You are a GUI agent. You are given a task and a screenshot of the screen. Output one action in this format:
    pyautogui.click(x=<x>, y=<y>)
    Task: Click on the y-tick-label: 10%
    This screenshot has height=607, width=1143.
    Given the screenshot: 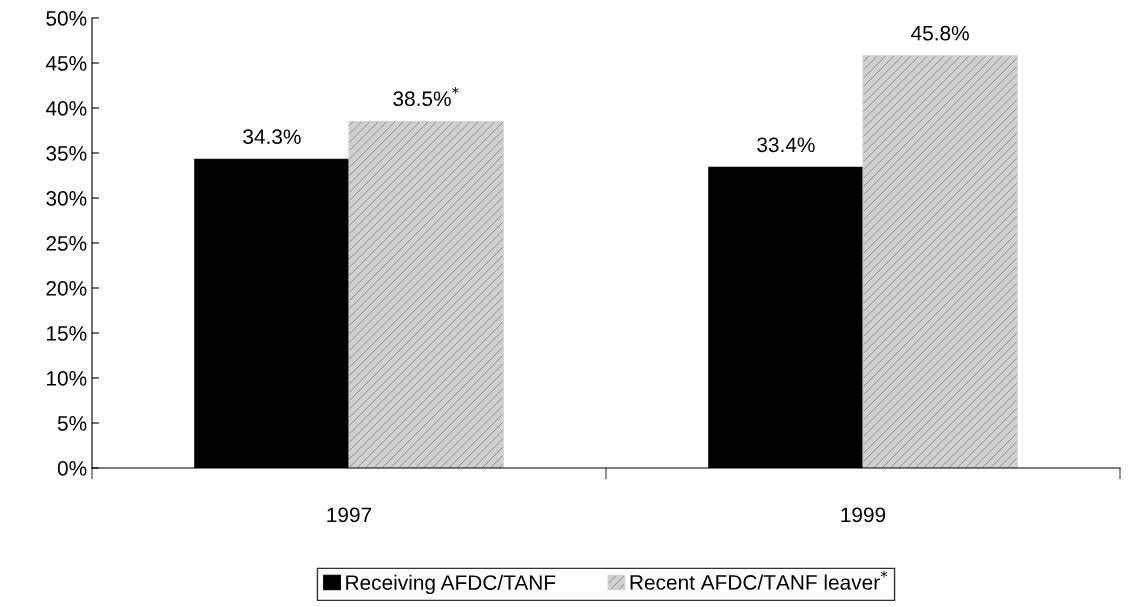 What is the action you would take?
    pyautogui.click(x=67, y=378)
    